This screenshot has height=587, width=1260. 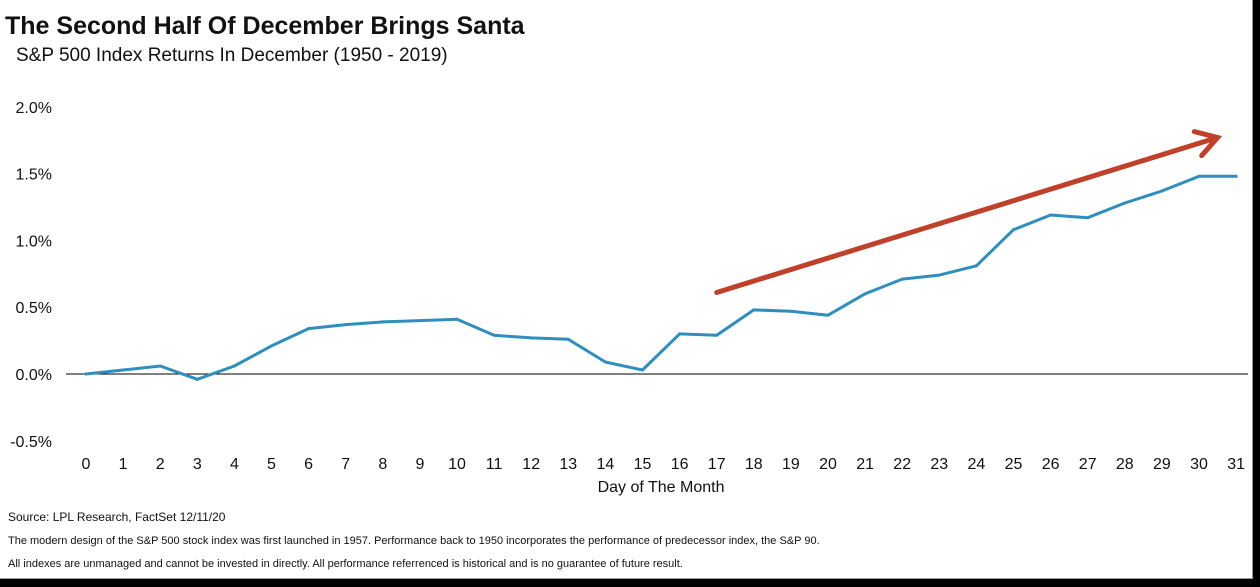 I want to click on x-tick-label: 28, so click(x=1125, y=464).